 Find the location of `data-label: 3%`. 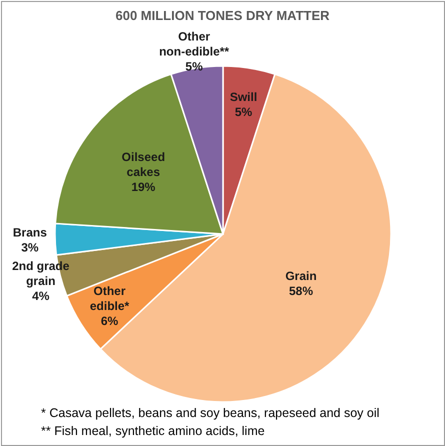

data-label: 3% is located at coordinates (30, 247).